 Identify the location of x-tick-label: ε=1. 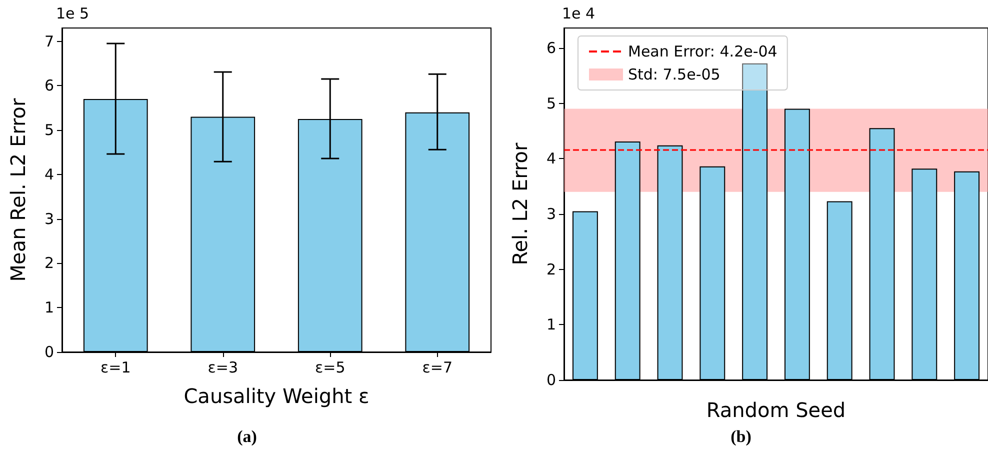
(115, 367).